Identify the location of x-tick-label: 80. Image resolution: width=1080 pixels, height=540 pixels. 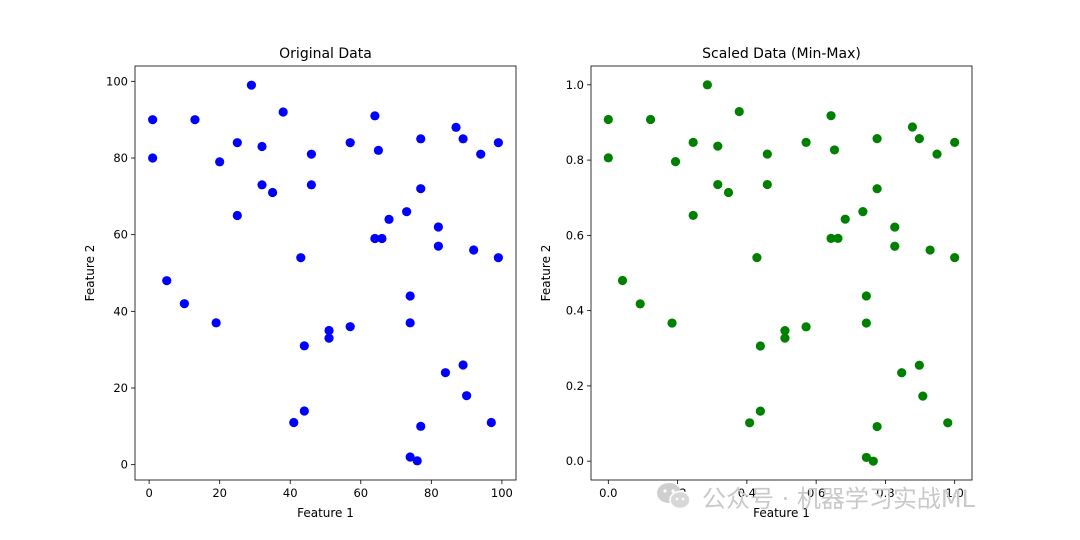
(431, 493).